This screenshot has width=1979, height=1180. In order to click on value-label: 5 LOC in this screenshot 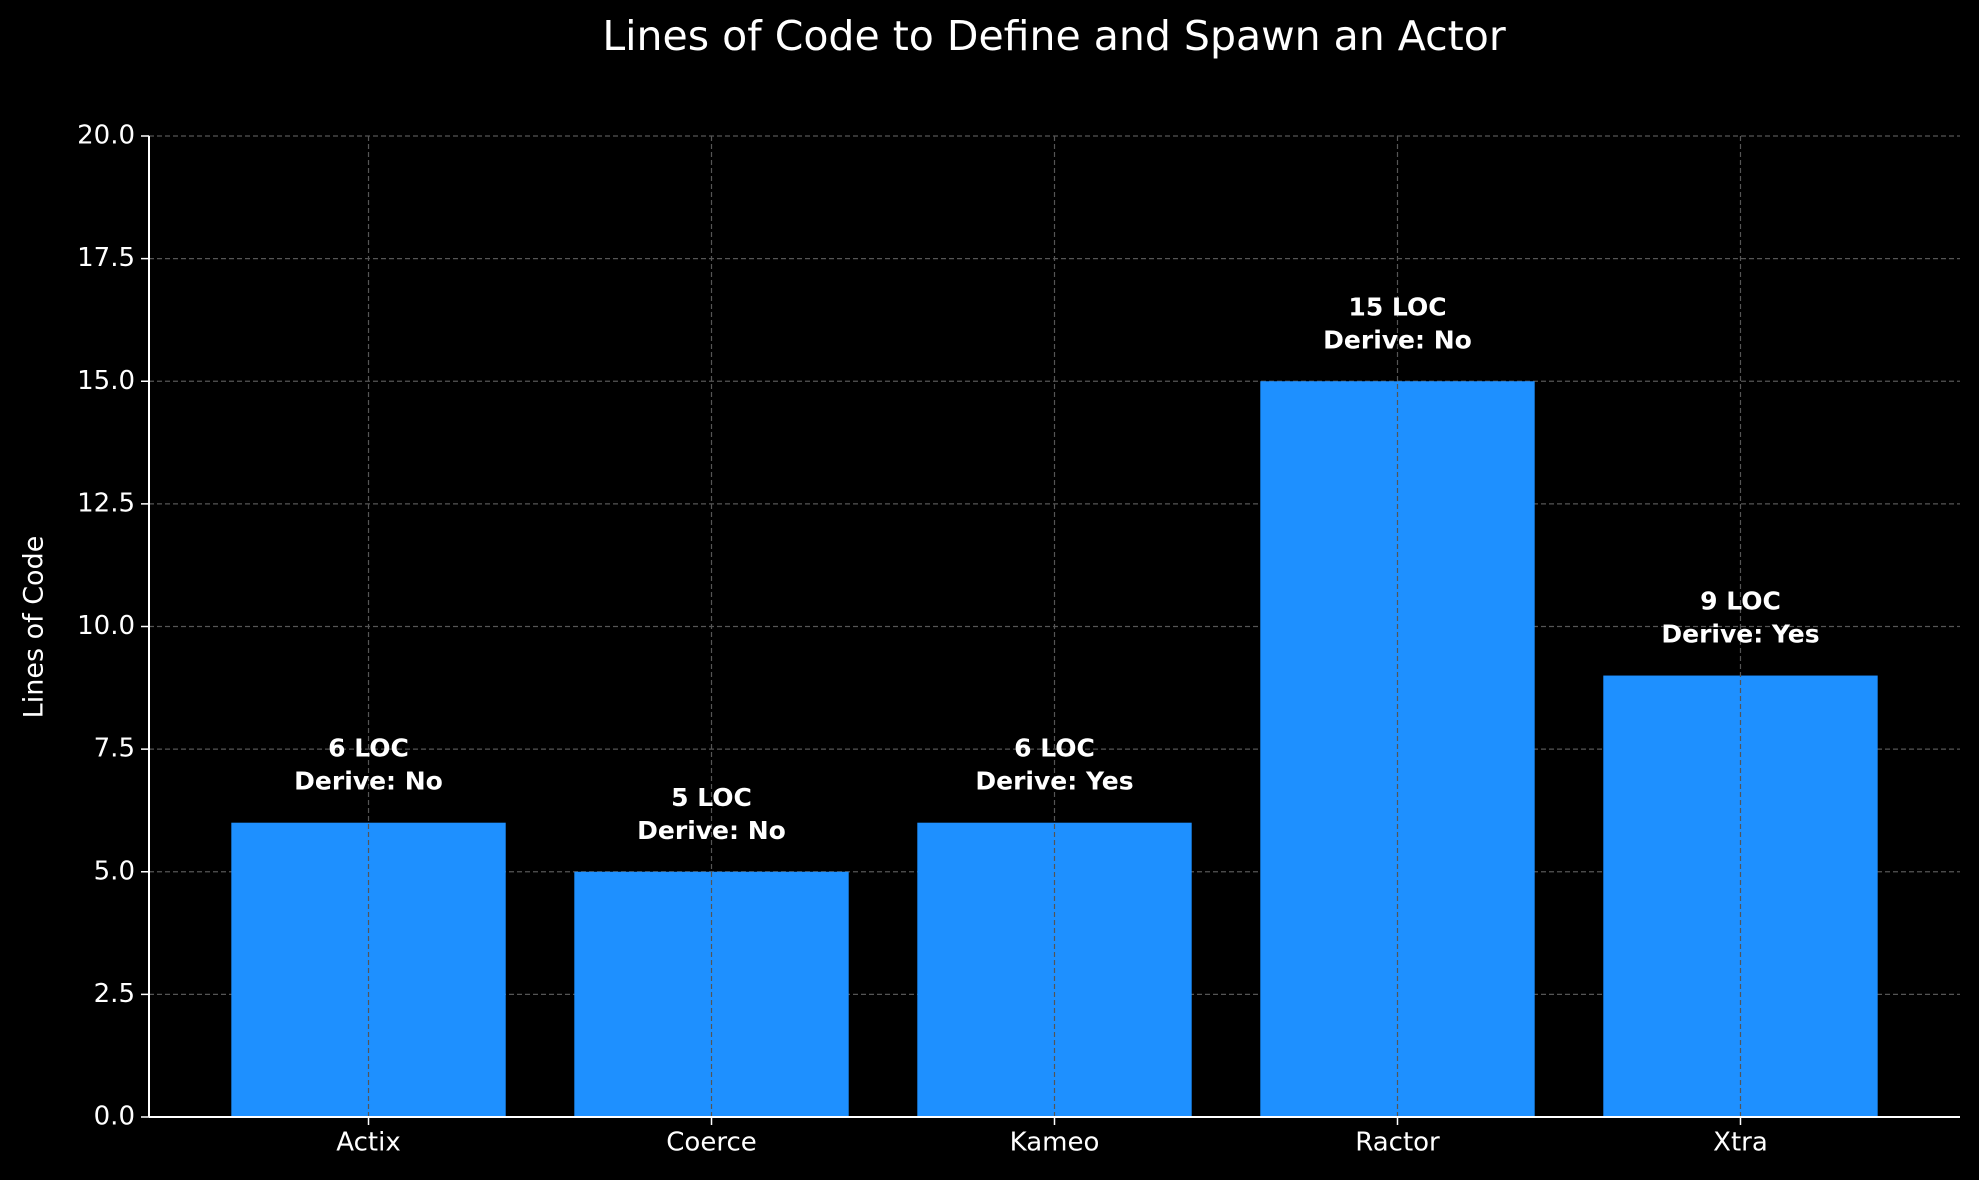, I will do `click(711, 797)`.